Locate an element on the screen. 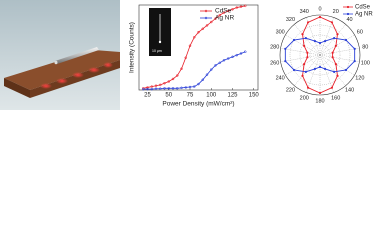 This screenshot has height=240, width=378. angle-tick-label: 200 is located at coordinates (304, 99).